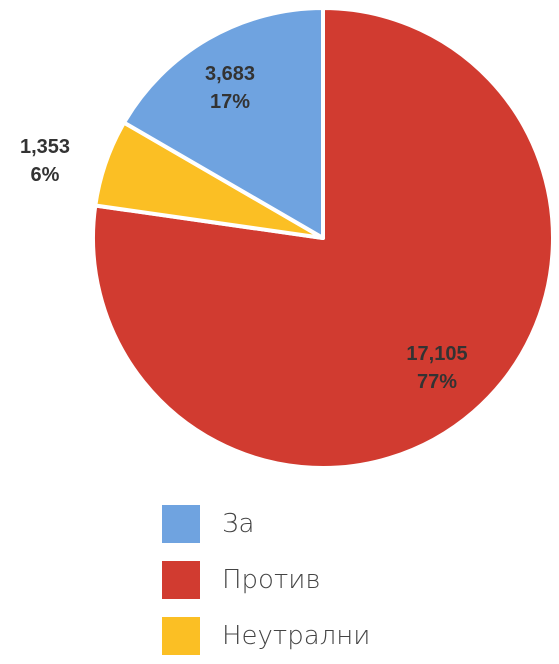  I want to click on legend-label-neutralni: Неутрални, so click(296, 636).